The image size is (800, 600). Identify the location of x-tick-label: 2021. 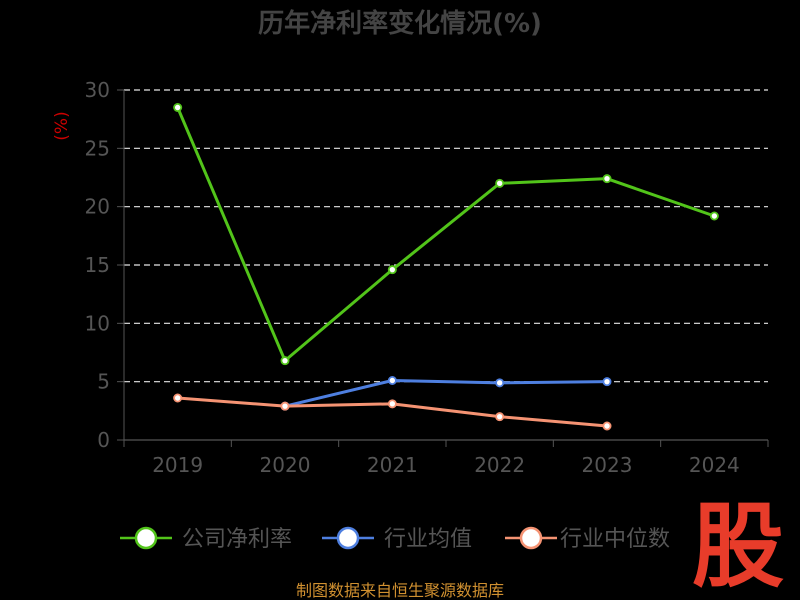
(392, 465).